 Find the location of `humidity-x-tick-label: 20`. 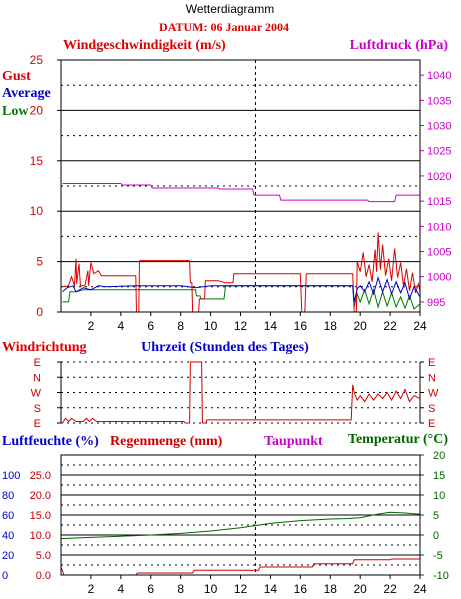

humidity-x-tick-label: 20 is located at coordinates (360, 589).